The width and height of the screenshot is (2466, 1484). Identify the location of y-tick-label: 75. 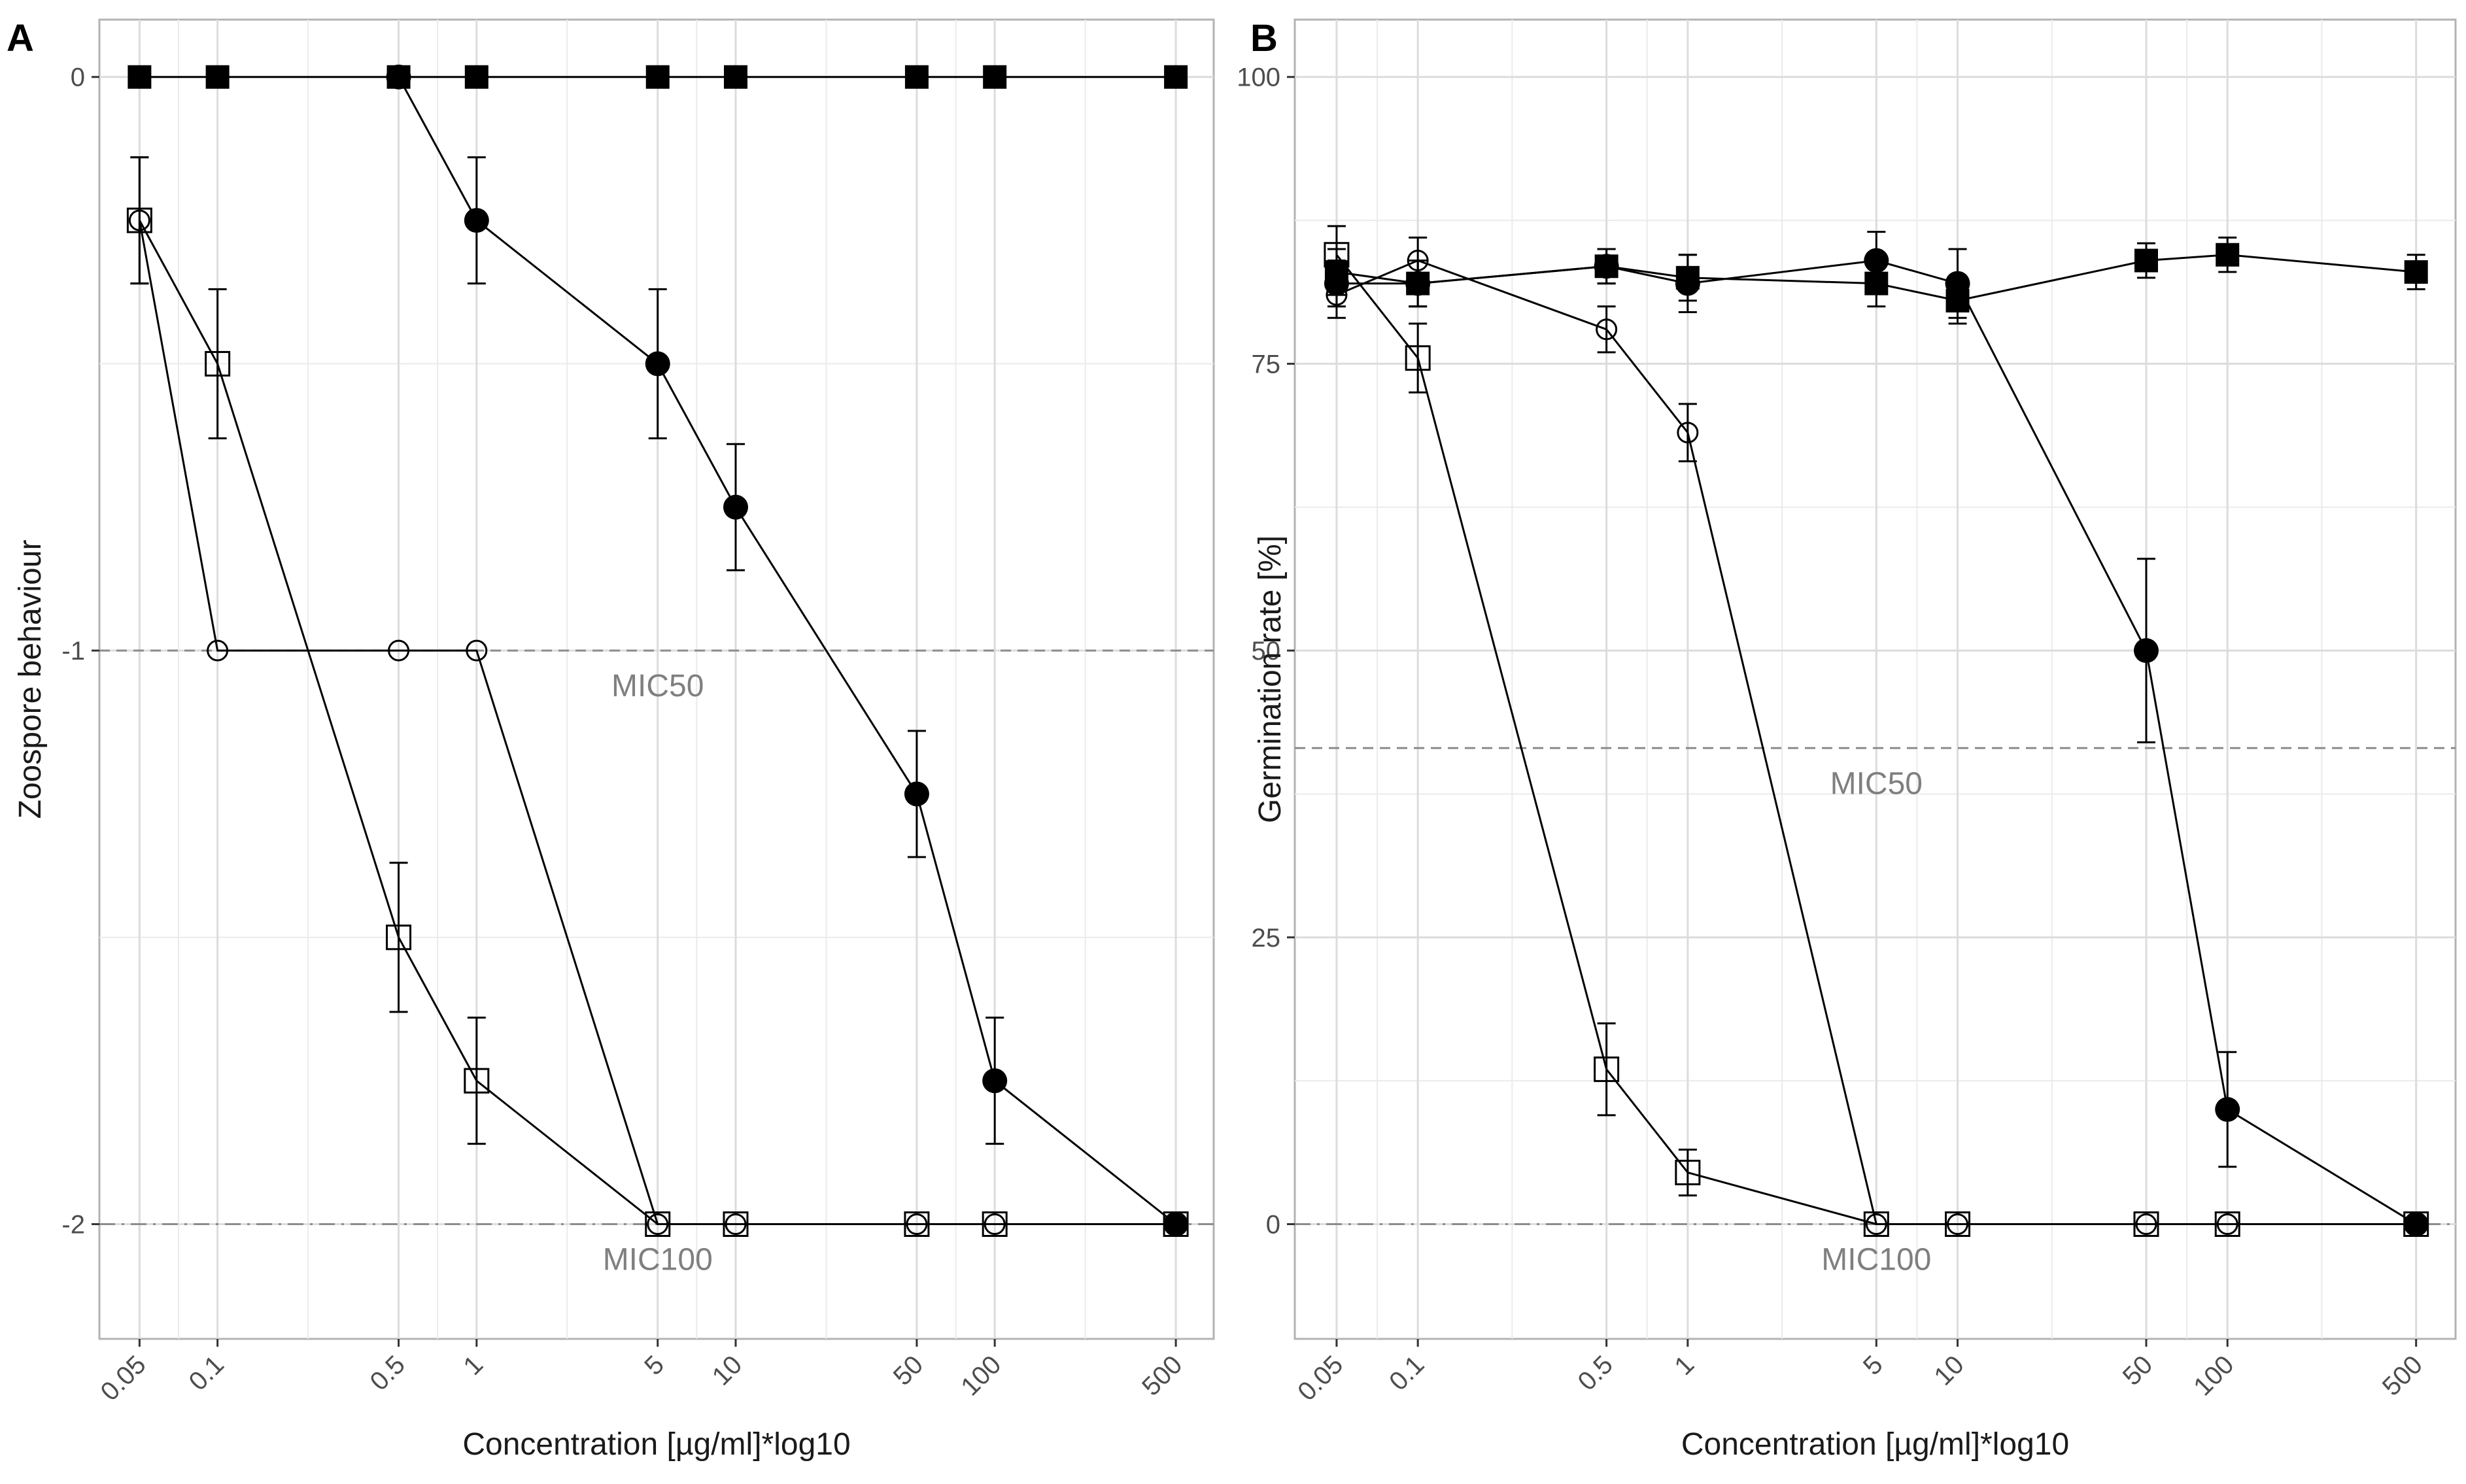
(1266, 364).